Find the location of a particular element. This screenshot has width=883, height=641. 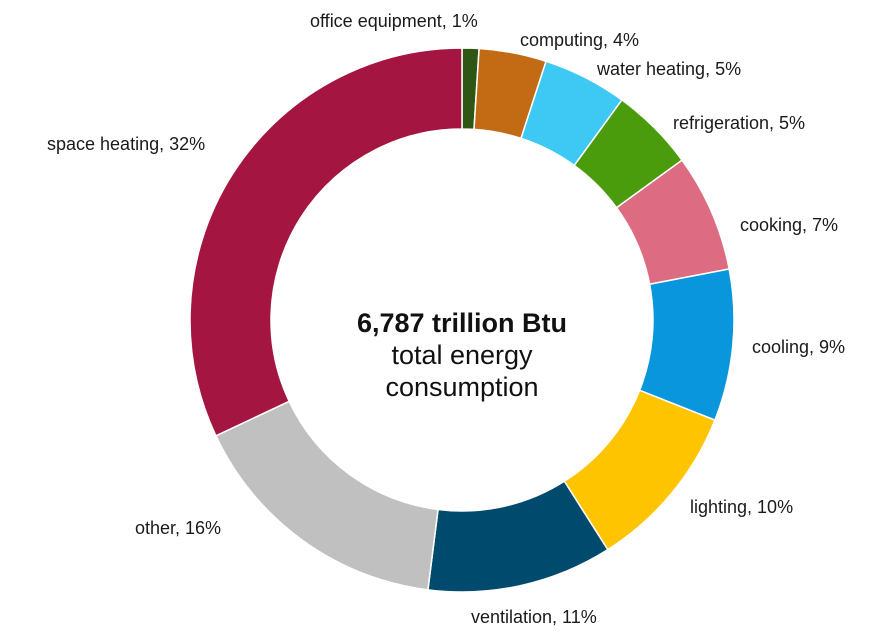

slice-label-refrigeration: refrigeration, 5% is located at coordinates (739, 123).